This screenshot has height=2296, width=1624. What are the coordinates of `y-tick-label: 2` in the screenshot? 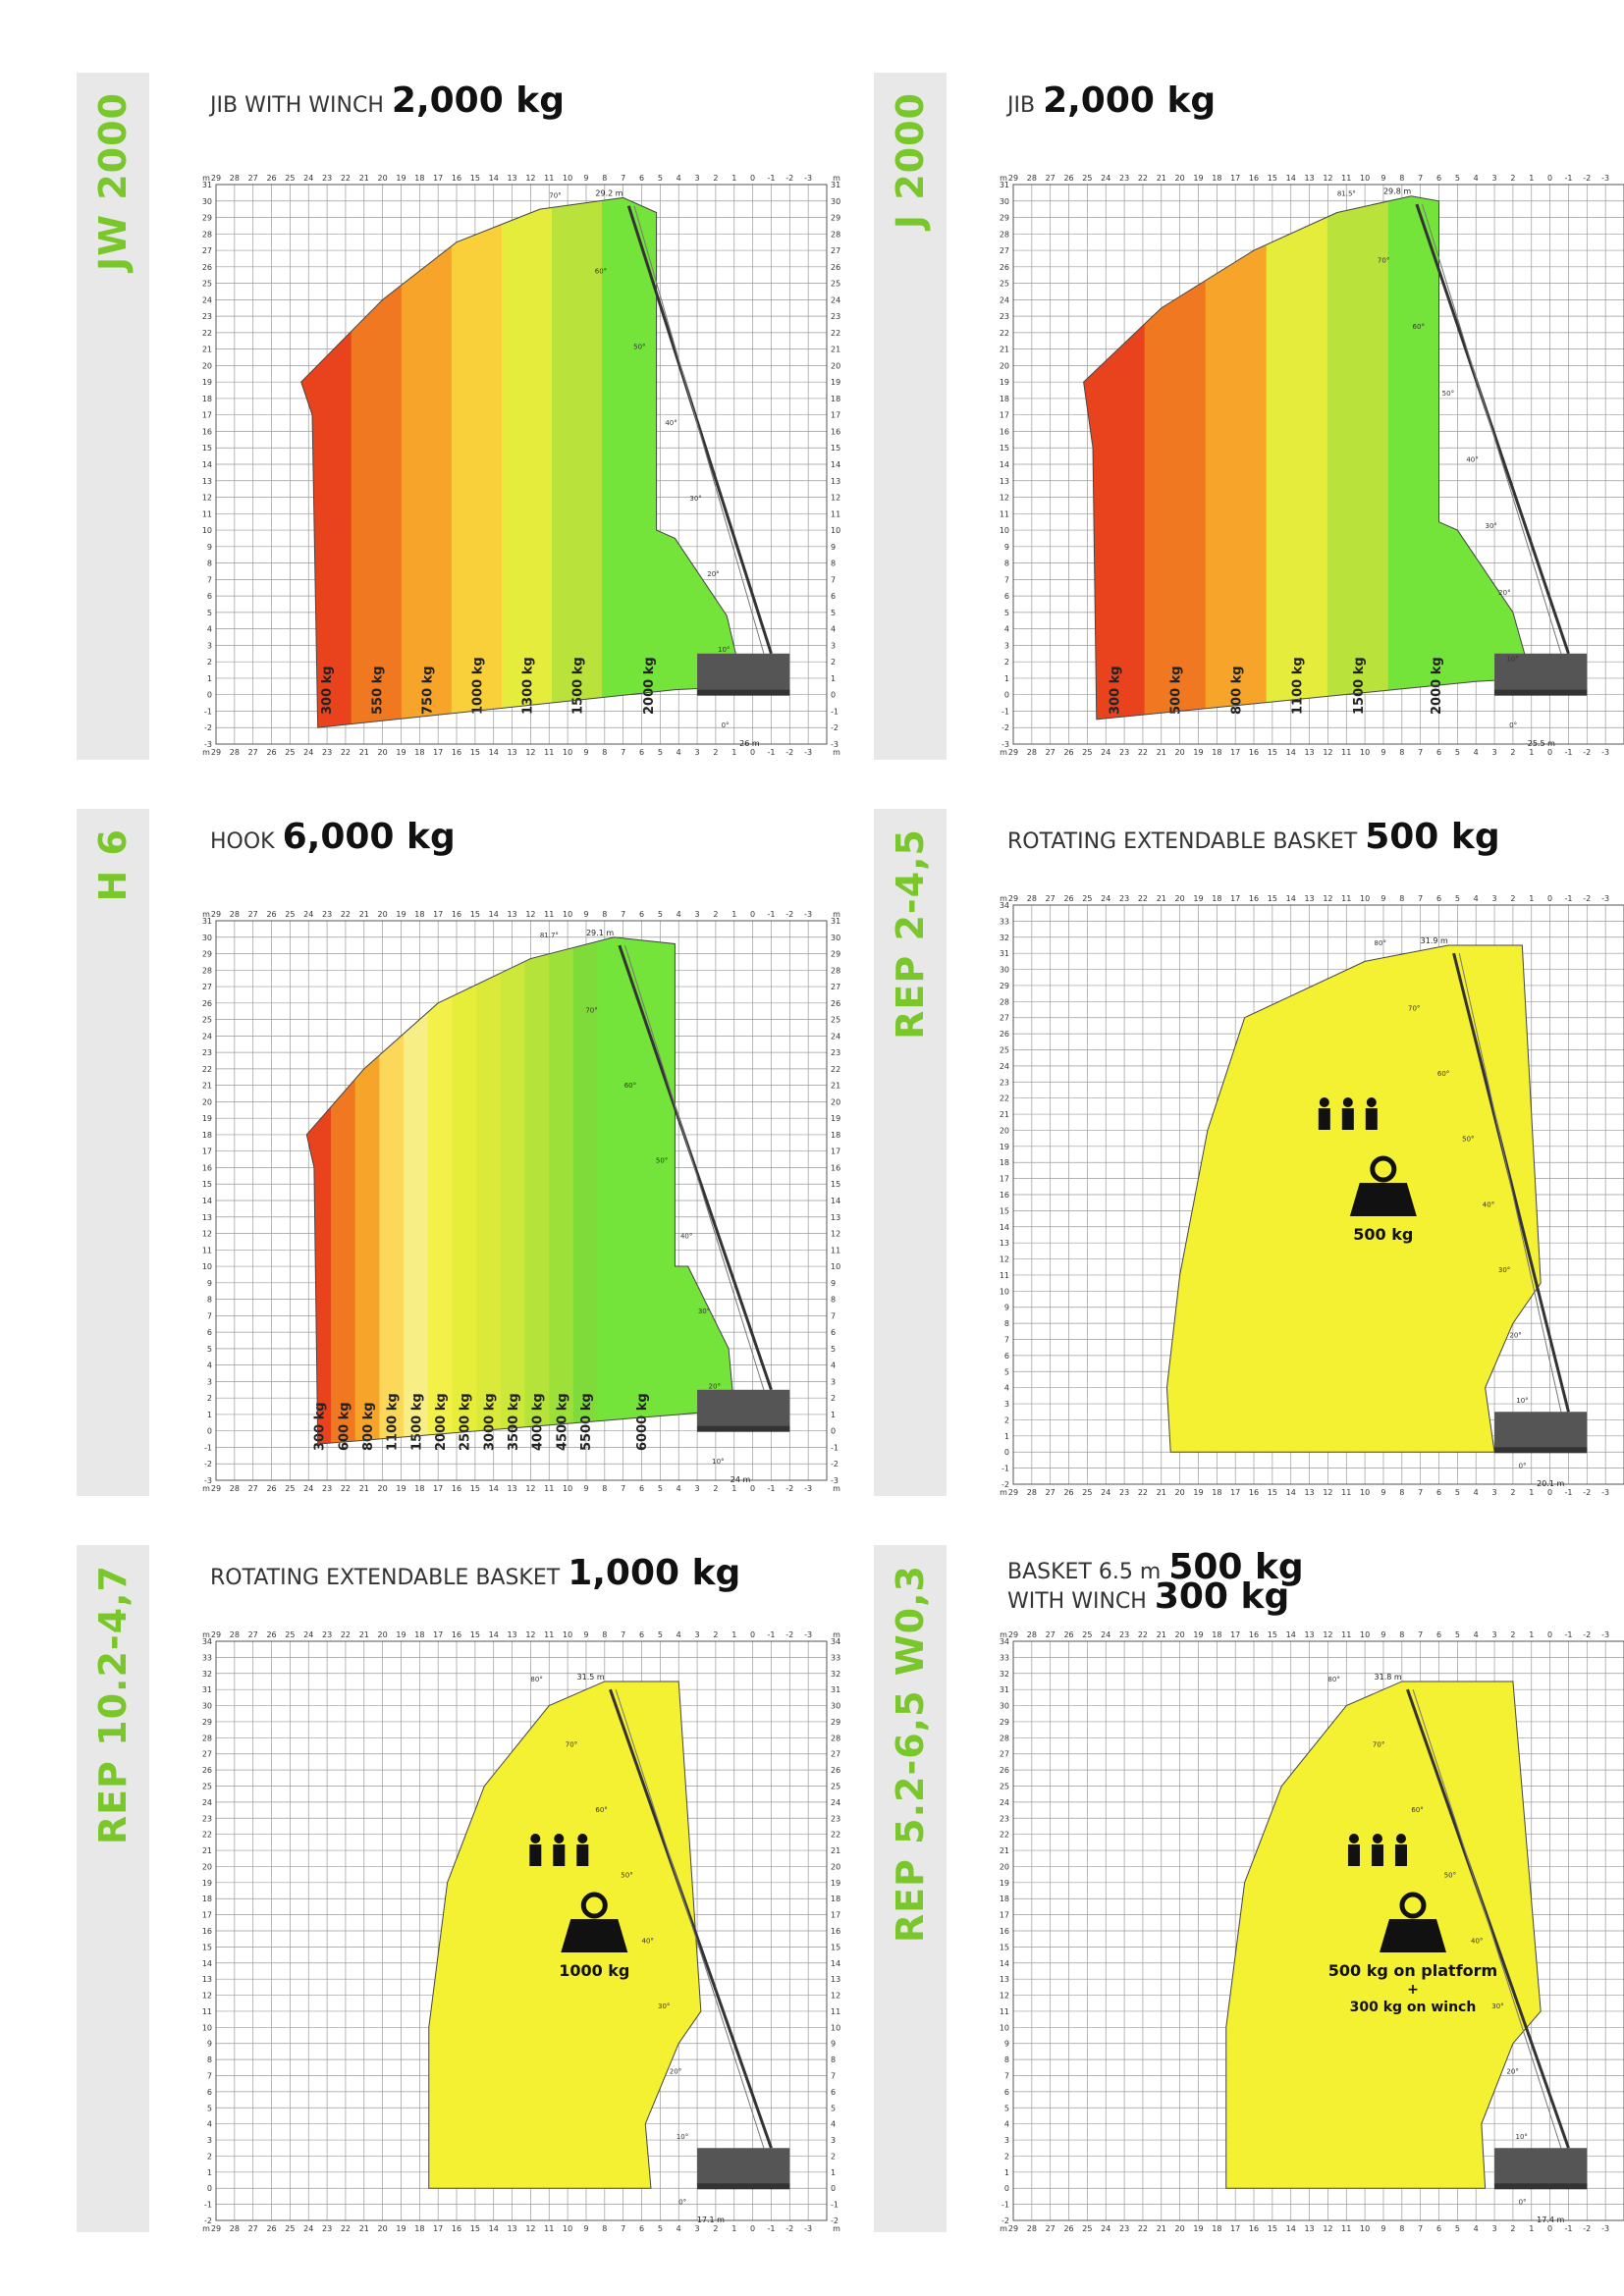 It's located at (833, 2156).